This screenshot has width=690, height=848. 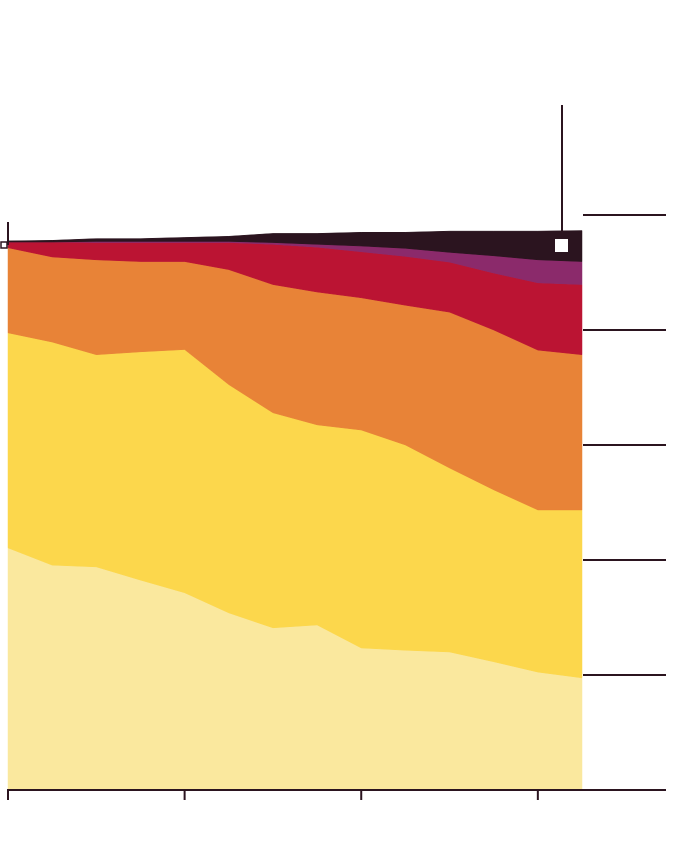 I want to click on start-marker, so click(x=4, y=245).